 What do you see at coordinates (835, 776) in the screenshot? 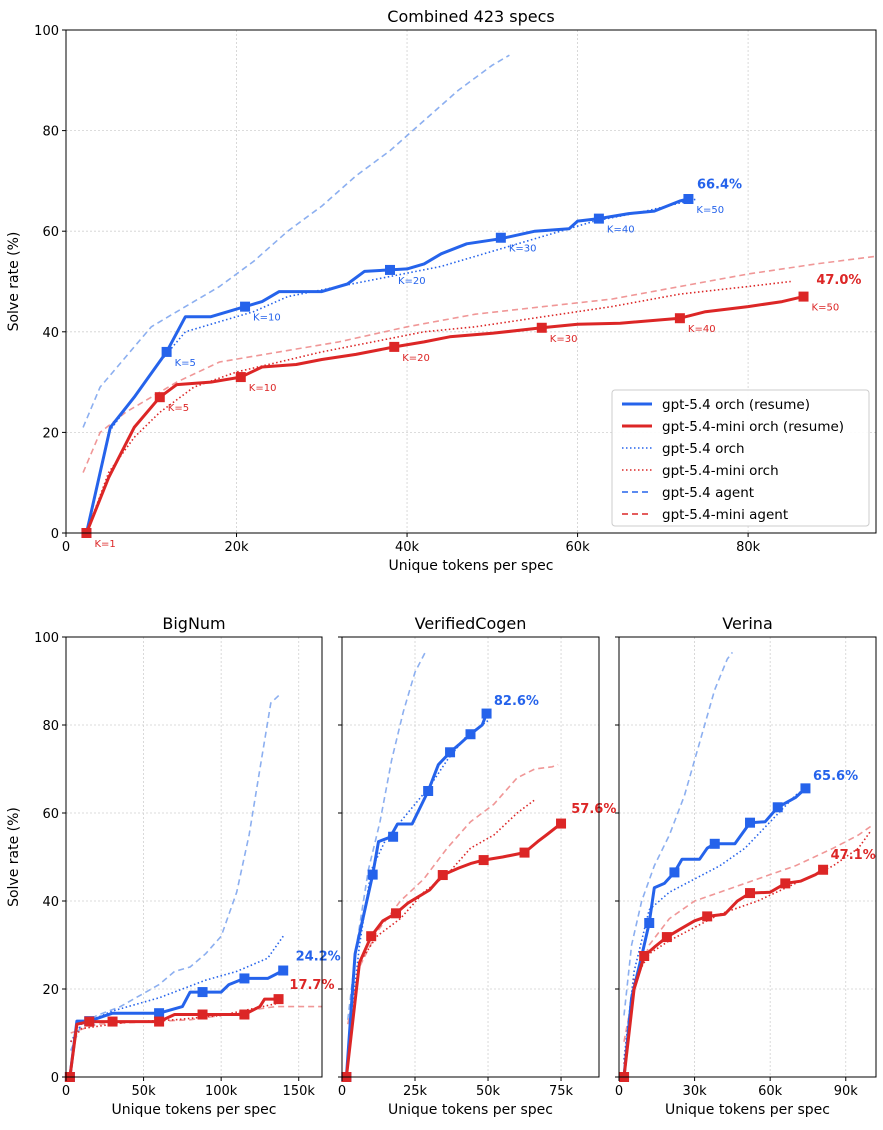
I see `final-rate-label: 65.6%` at bounding box center [835, 776].